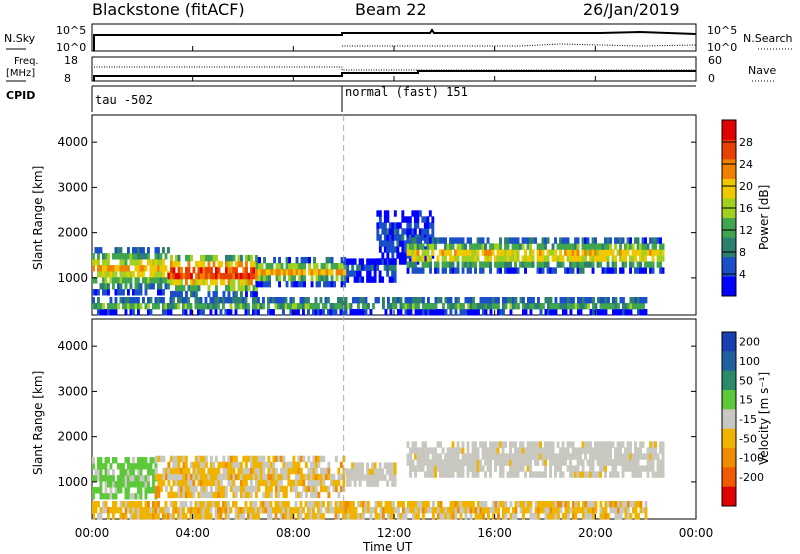  I want to click on velocity-colorbar-tick-label: 100, so click(749, 361).